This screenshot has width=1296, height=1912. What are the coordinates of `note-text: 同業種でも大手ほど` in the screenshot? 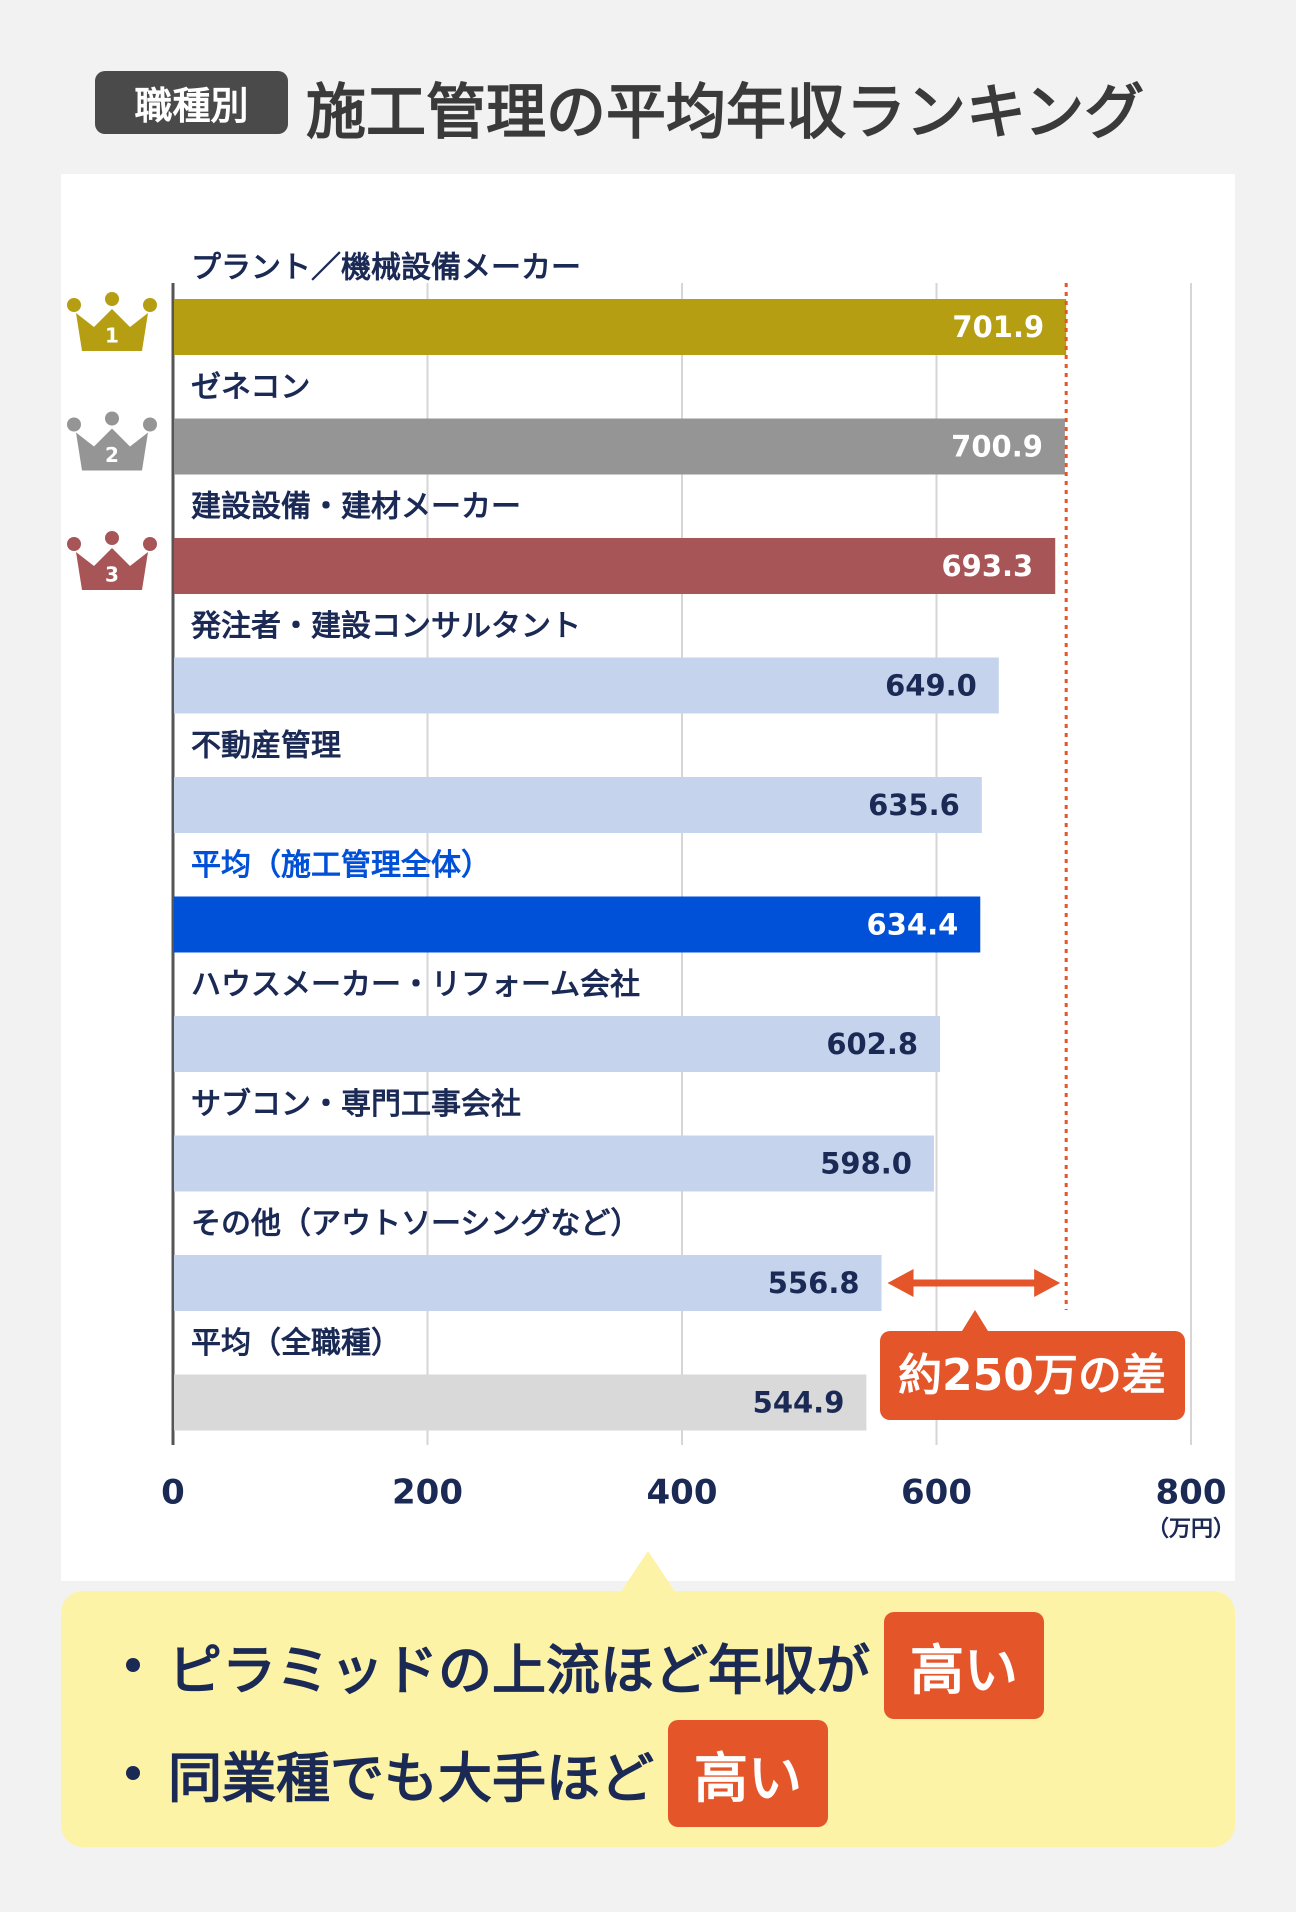 It's located at (411, 1778).